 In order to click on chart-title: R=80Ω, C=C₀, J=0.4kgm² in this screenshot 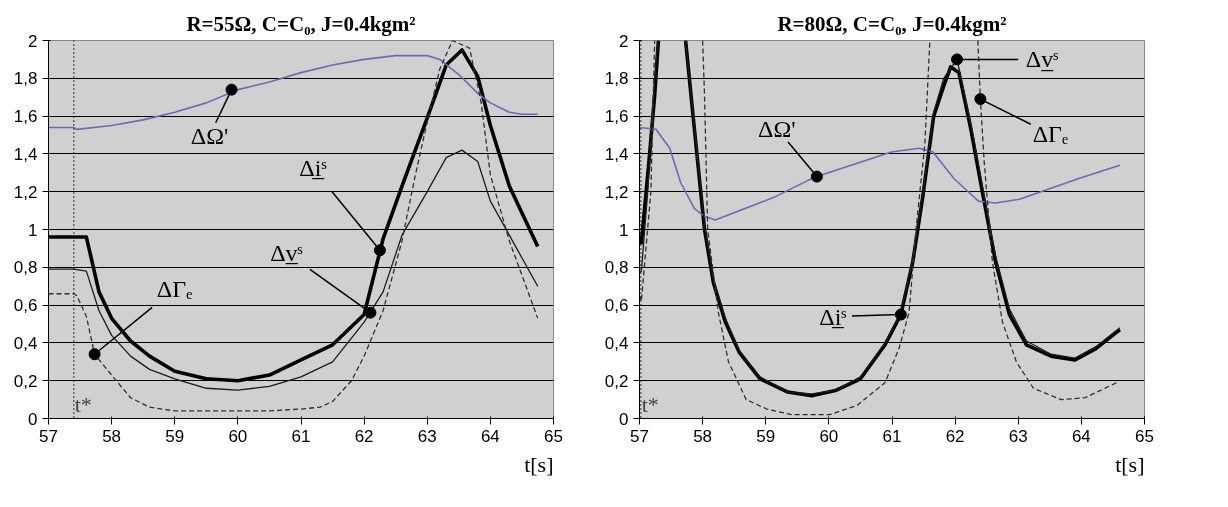, I will do `click(892, 23)`.